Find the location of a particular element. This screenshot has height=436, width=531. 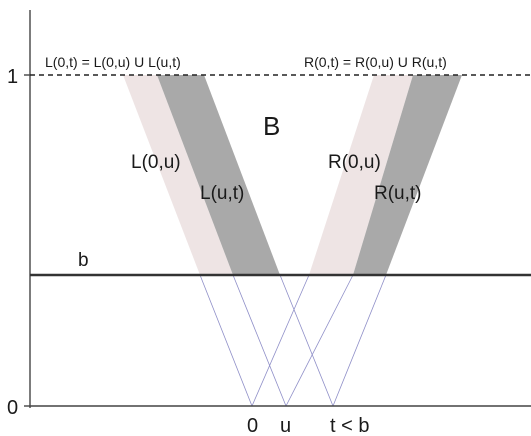

left-outer-label: L(u,t) is located at coordinates (222, 193).